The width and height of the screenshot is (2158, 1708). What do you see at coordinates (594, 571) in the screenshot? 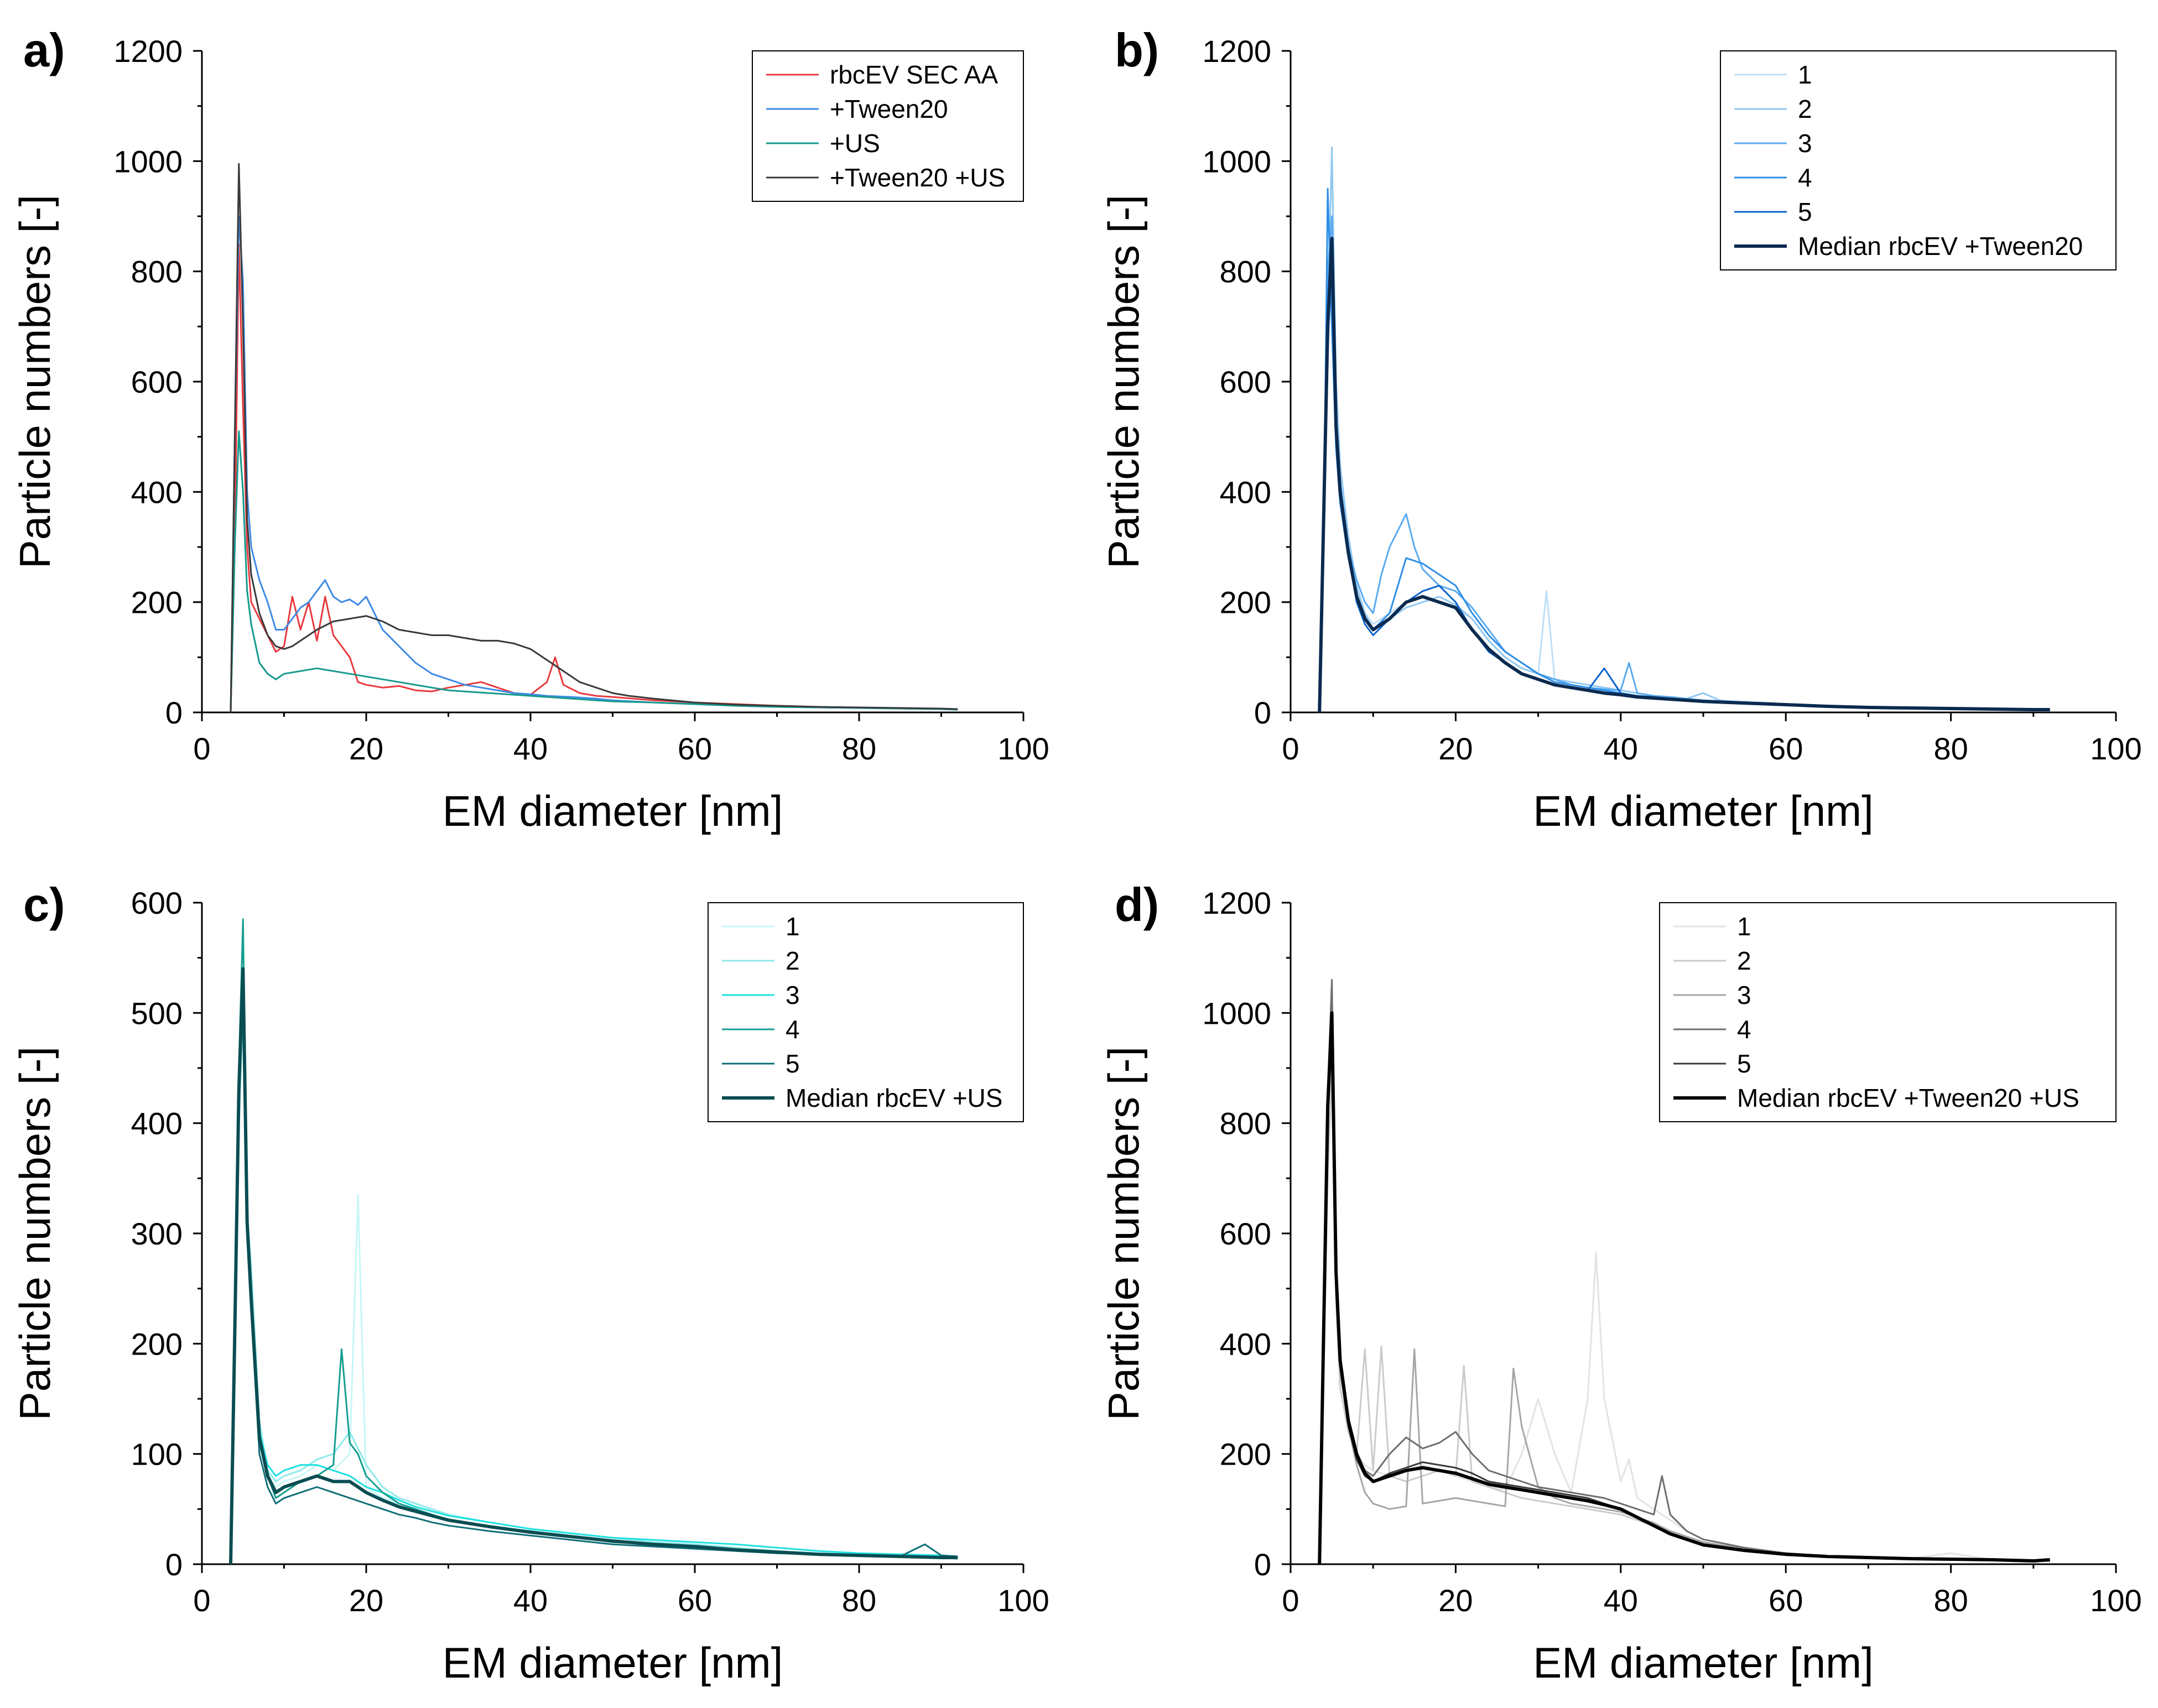
I see `series-line-us` at bounding box center [594, 571].